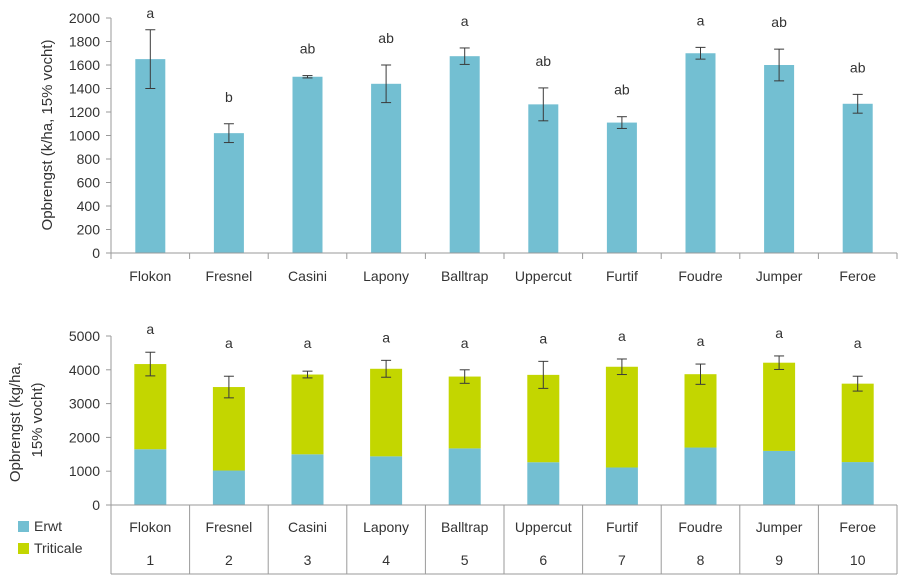  Describe the element at coordinates (150, 329) in the screenshot. I see `bottom-significance-flokon: a` at that location.